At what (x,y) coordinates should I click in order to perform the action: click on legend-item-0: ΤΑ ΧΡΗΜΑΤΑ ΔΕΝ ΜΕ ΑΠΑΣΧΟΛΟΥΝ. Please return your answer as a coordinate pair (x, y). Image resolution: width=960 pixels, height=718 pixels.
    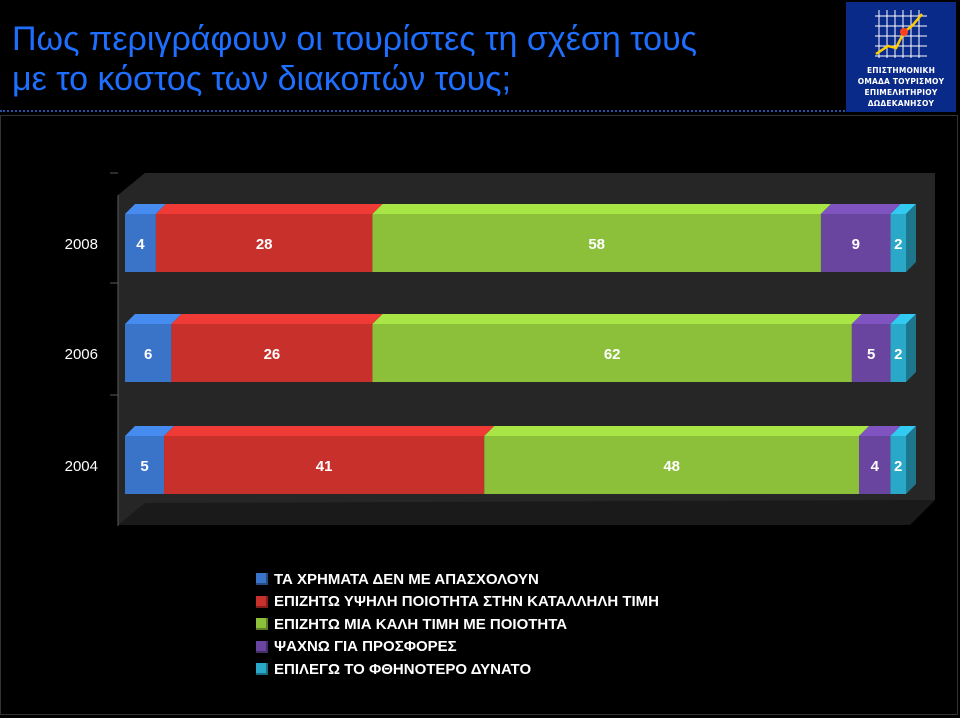
    Looking at the image, I should click on (457, 579).